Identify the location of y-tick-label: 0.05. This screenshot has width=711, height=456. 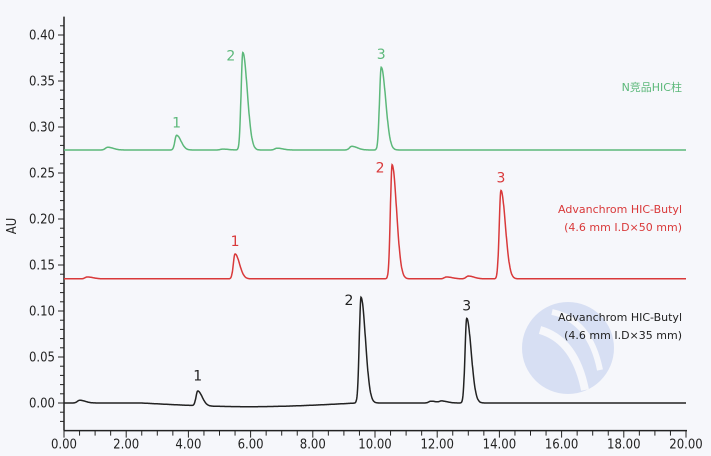
(42, 358).